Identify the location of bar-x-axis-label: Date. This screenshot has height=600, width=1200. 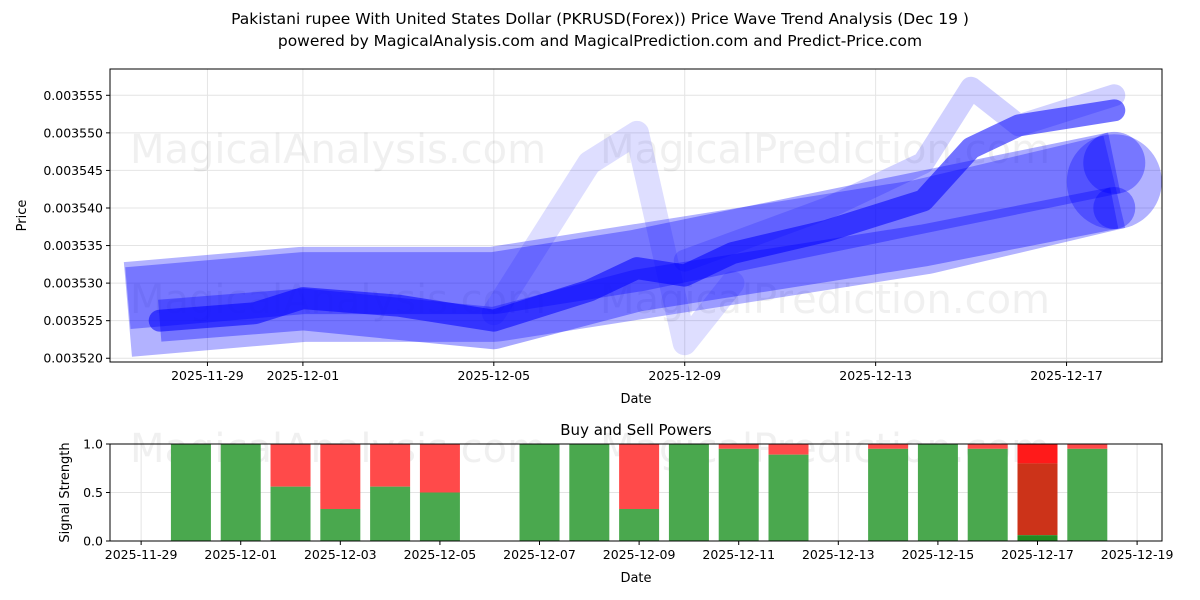
(635, 578).